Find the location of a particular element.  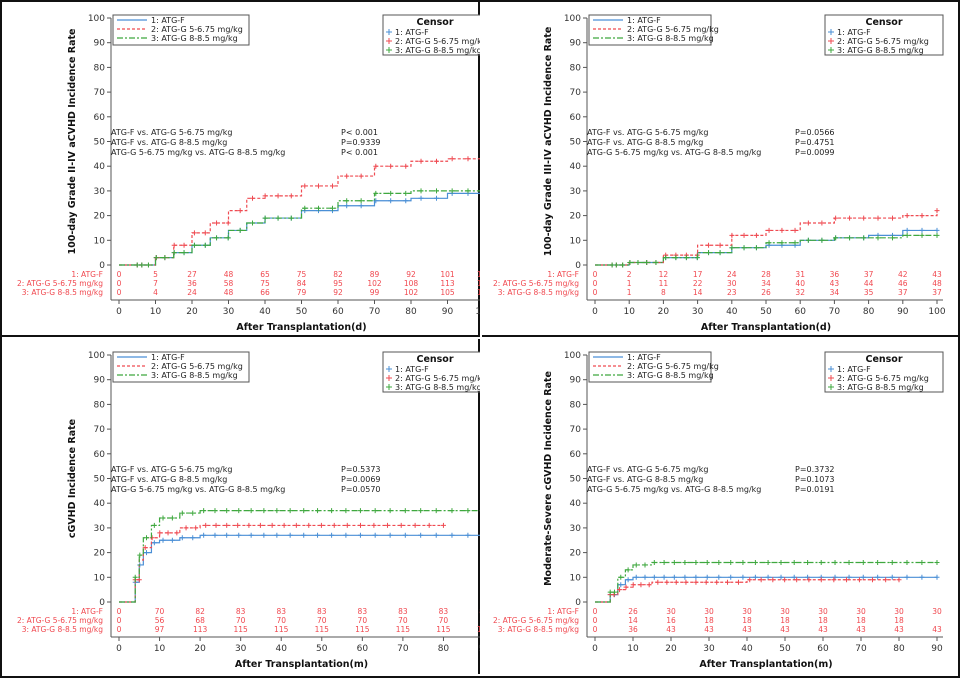

x-axis-label: After Transplantation(m) is located at coordinates (301, 664).